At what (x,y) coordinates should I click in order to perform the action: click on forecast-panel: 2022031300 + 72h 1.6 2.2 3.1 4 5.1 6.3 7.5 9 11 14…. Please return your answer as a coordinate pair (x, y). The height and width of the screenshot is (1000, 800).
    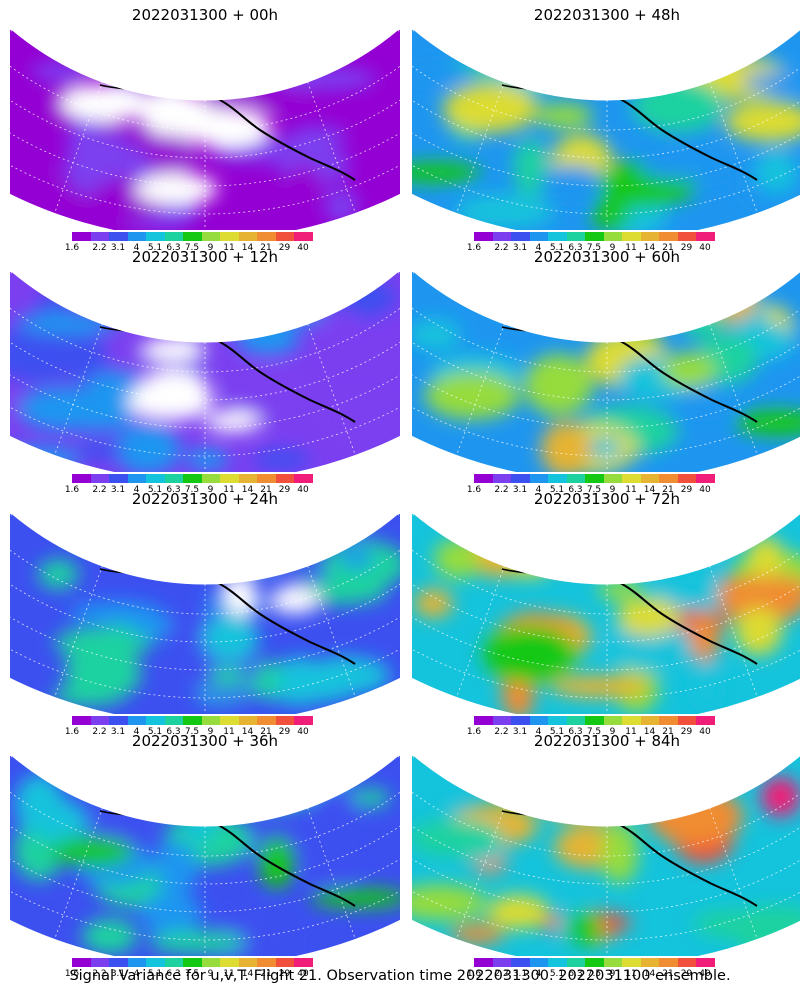
    Looking at the image, I should click on (606, 613).